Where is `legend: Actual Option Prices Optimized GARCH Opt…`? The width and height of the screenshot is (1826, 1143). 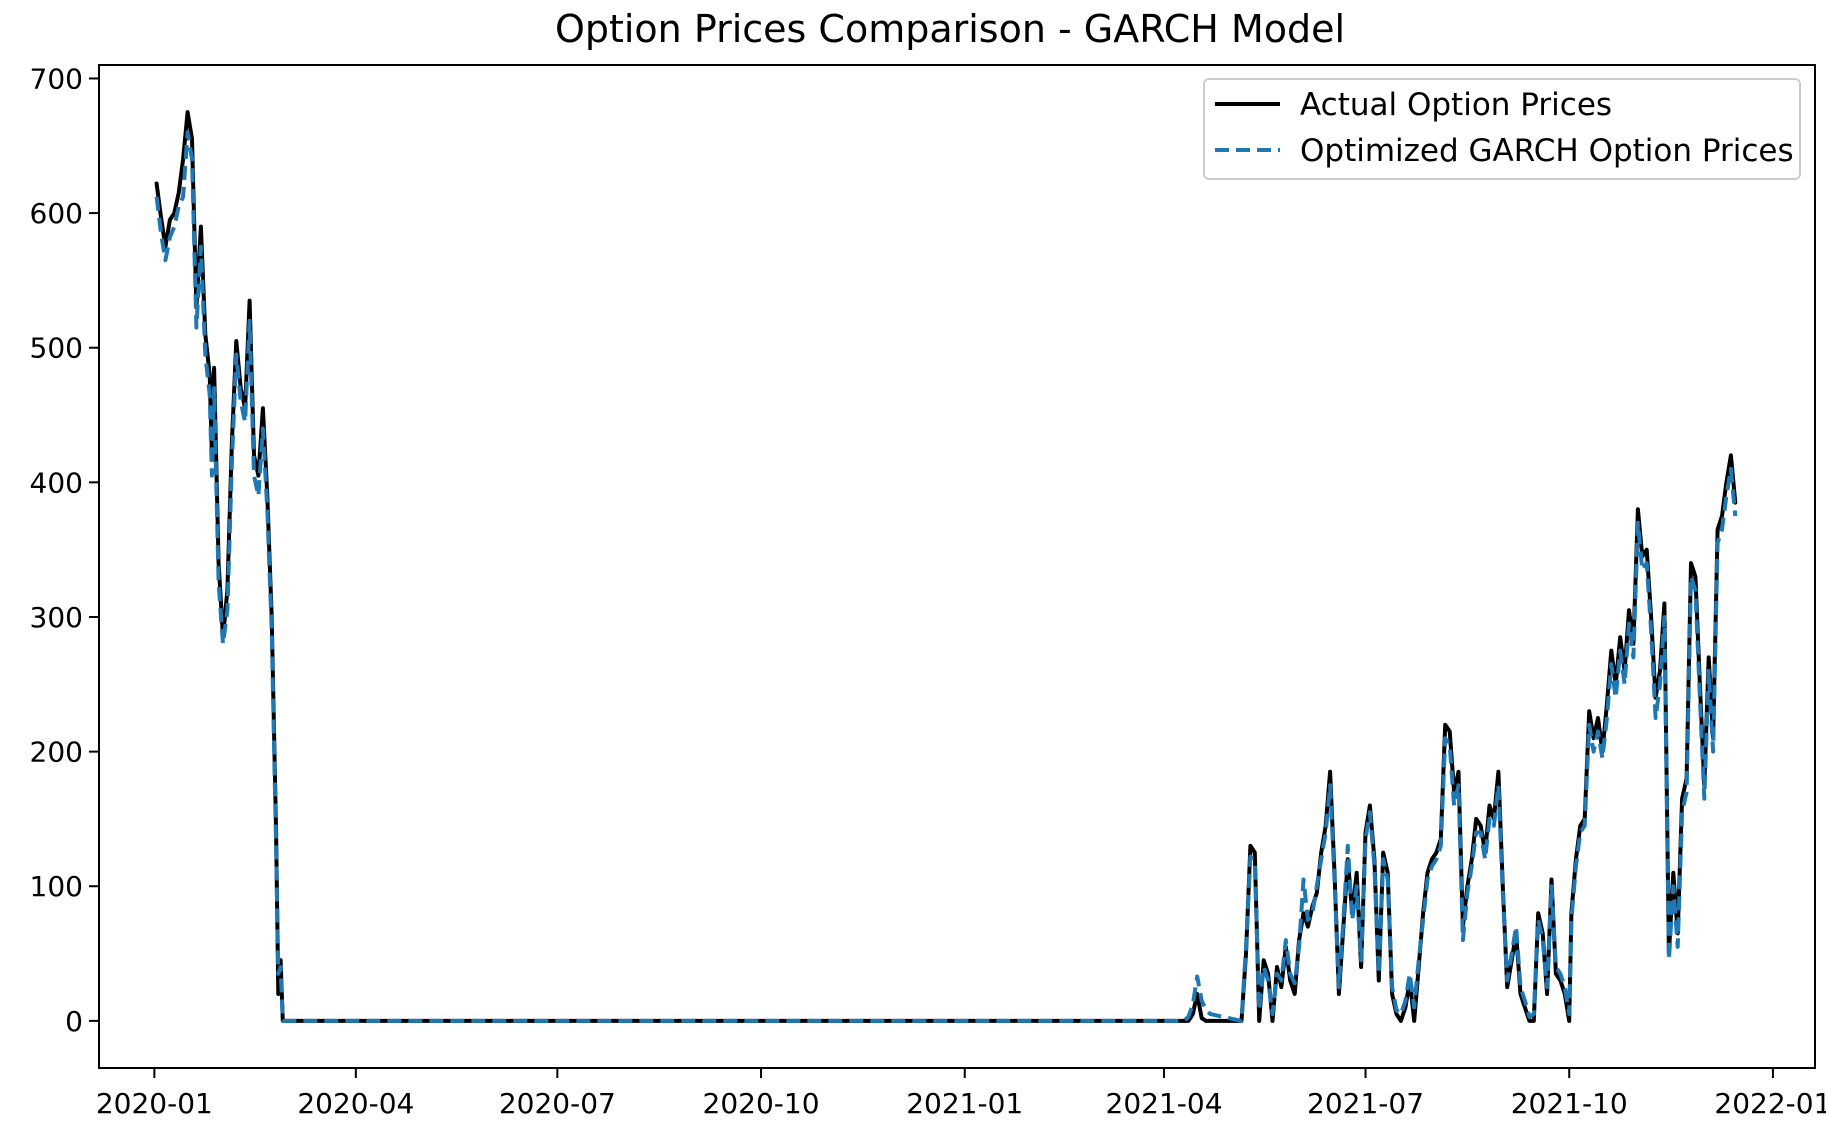 legend: Actual Option Prices Optimized GARCH Opt… is located at coordinates (1502, 129).